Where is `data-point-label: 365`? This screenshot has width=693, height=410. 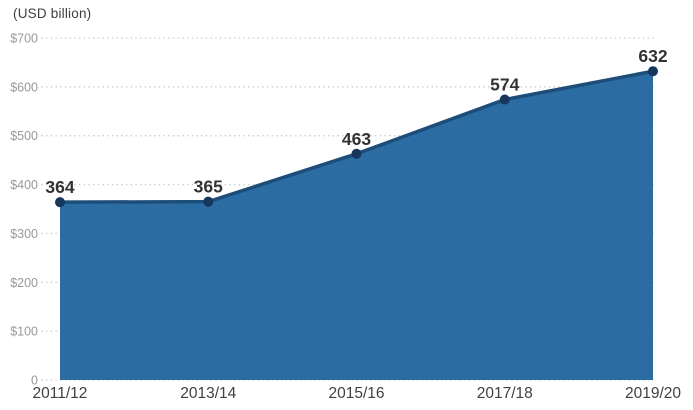 data-point-label: 365 is located at coordinates (208, 187).